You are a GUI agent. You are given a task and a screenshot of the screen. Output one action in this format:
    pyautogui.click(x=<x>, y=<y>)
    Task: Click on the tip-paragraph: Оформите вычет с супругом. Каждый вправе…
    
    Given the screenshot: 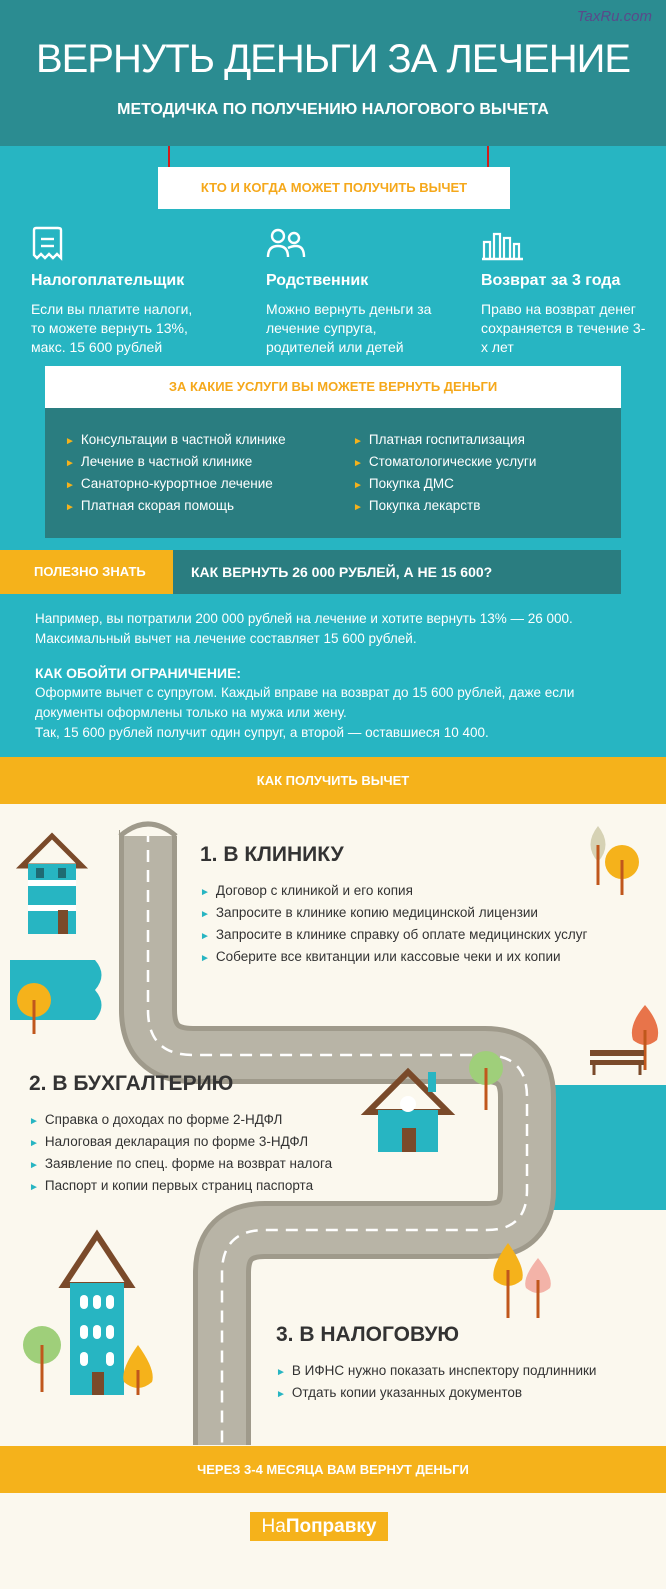 What is the action you would take?
    pyautogui.click(x=305, y=702)
    